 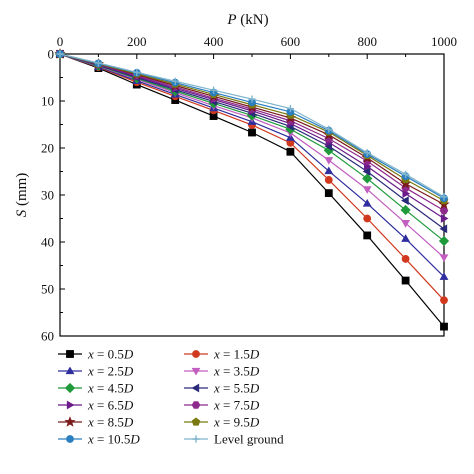 I want to click on x-tick-label: 800, so click(x=367, y=41).